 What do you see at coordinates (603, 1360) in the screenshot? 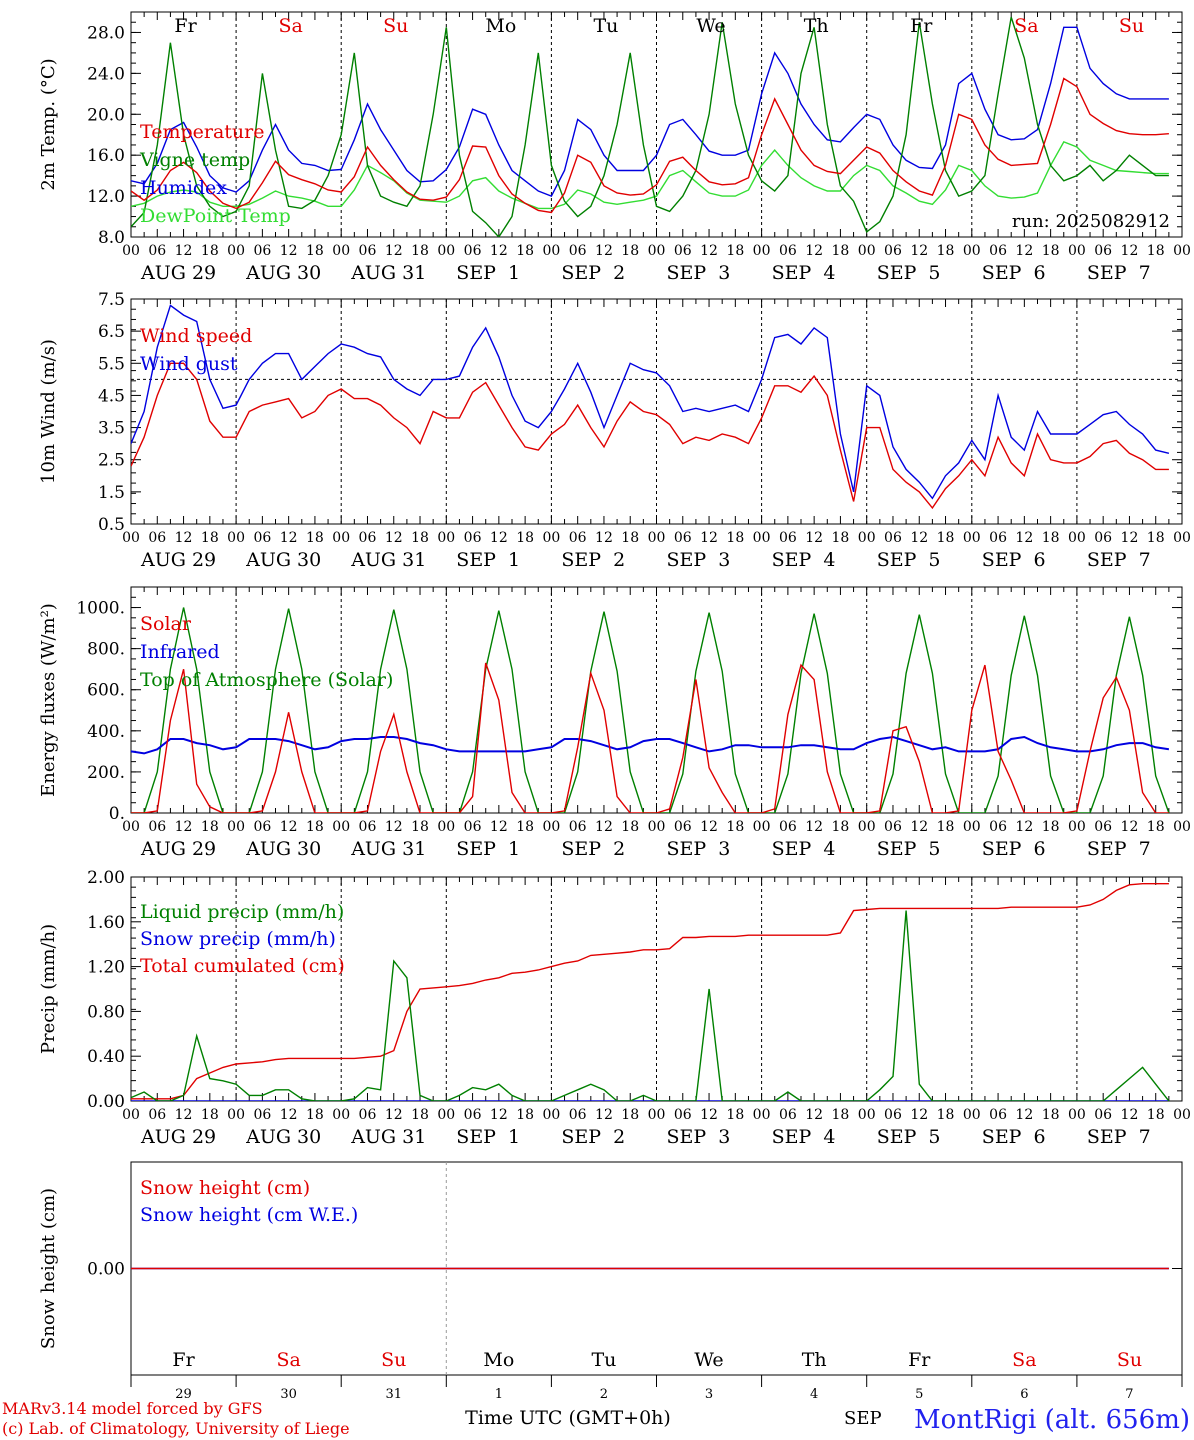
I see `bottom-weekday-label: Tu` at bounding box center [603, 1360].